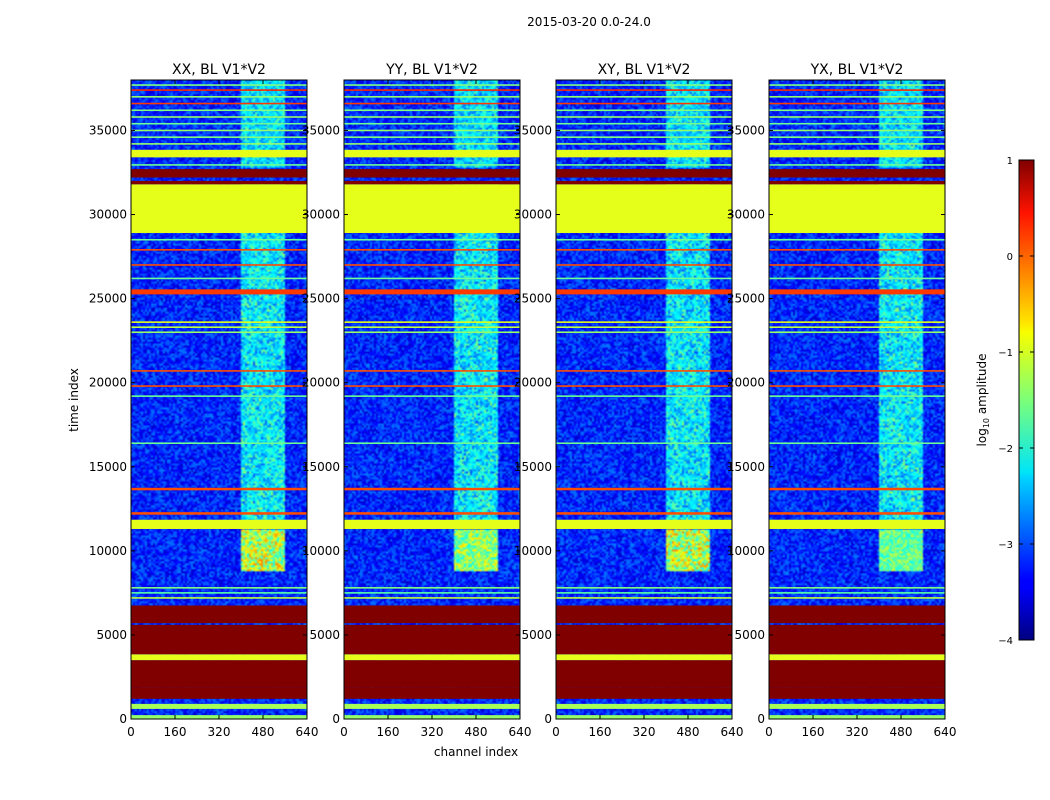 The width and height of the screenshot is (1050, 800). I want to click on colorbar: 10−1−2−3−4 log10 amplitude, so click(1005, 401).